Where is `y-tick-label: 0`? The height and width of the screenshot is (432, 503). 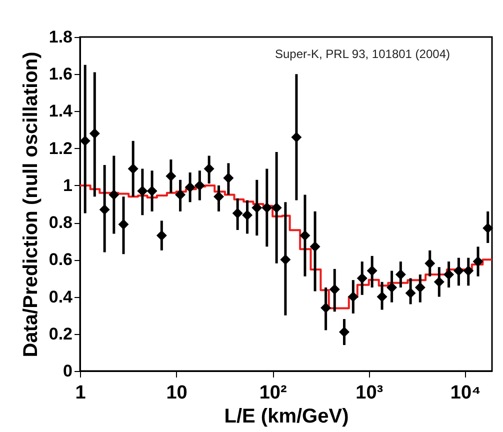
y-tick-label: 0 is located at coordinates (67, 371).